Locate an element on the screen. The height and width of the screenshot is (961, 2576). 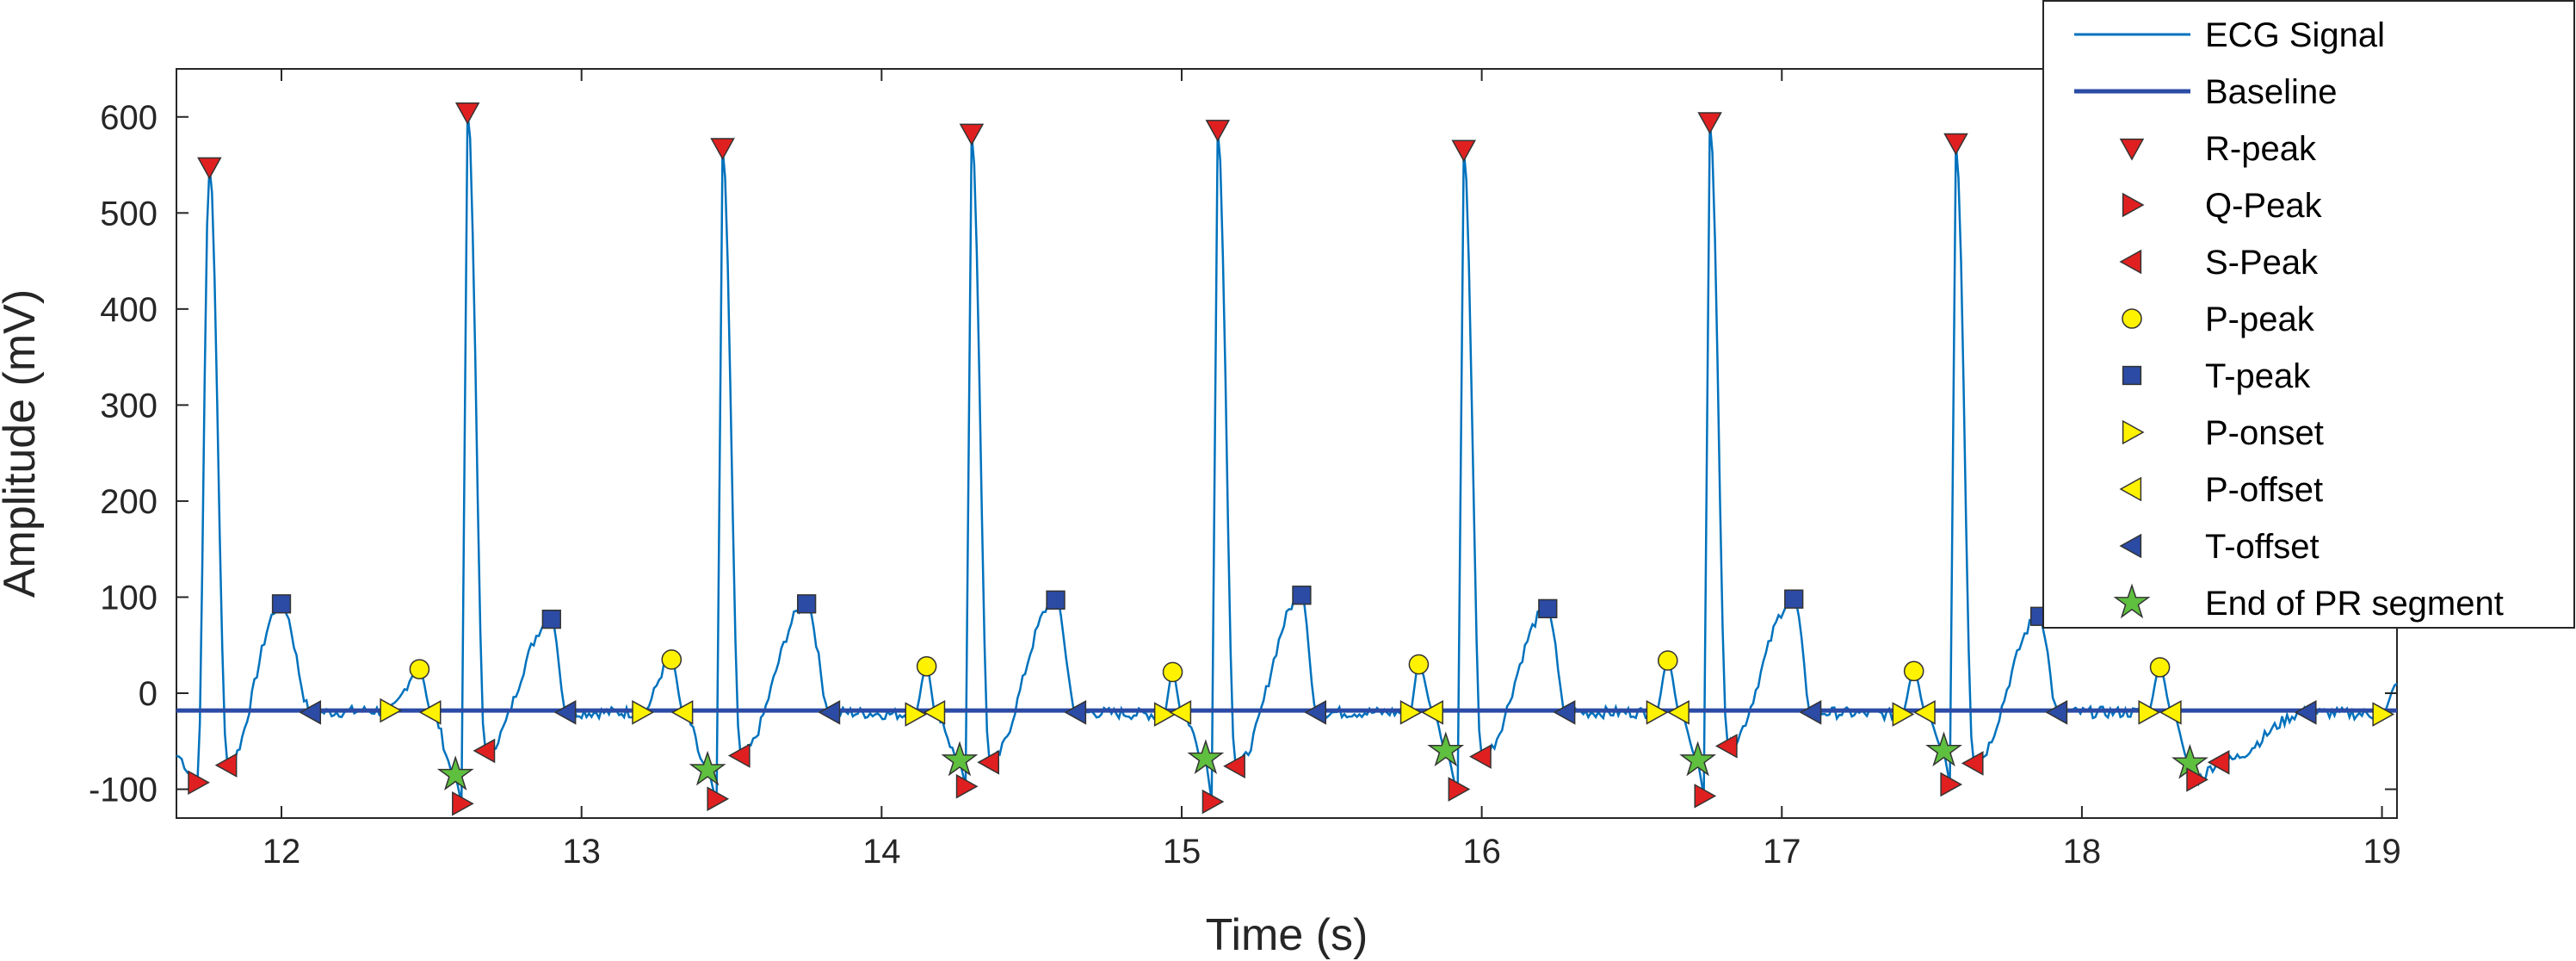
y-tick-label: 500 is located at coordinates (129, 214).